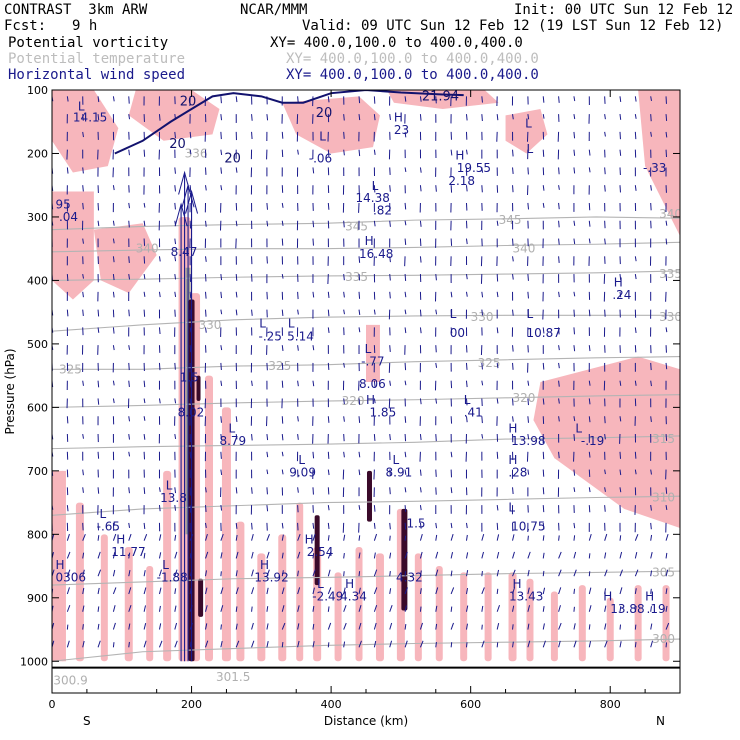 The image size is (740, 740). Describe the element at coordinates (37, 280) in the screenshot. I see `y-tick-label: 400` at that location.